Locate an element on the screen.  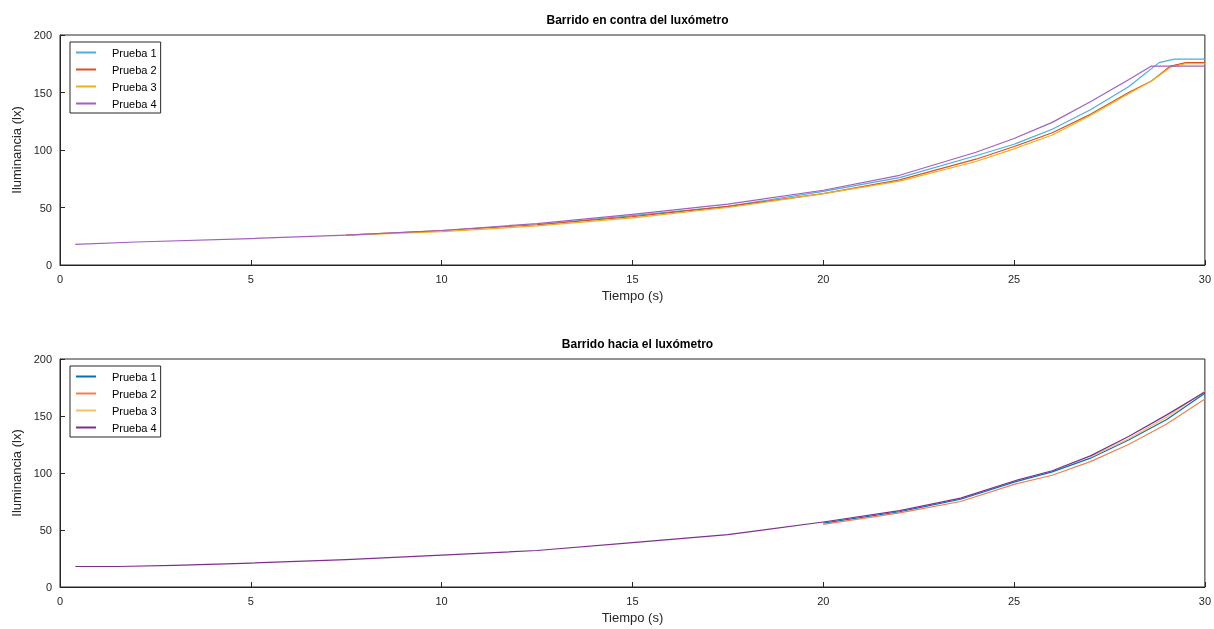
chart-title: Barrido hacia el luxómetro is located at coordinates (637, 343).